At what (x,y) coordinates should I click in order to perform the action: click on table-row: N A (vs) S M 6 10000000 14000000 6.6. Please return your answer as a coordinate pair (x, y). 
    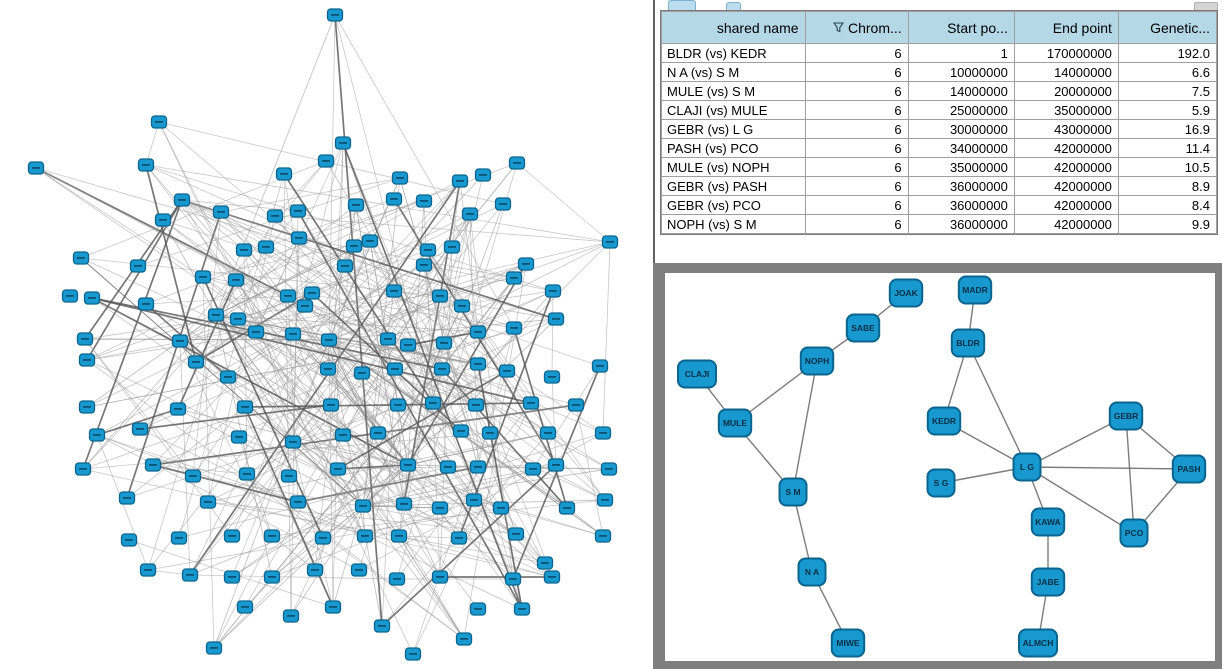
    Looking at the image, I should click on (939, 72).